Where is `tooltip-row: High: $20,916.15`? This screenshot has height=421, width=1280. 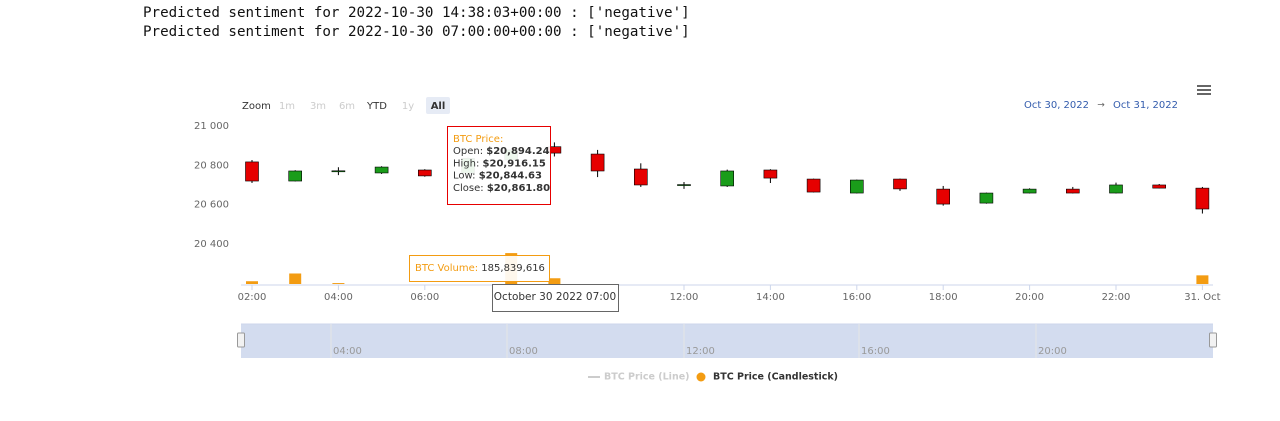 tooltip-row: High: $20,916.15 is located at coordinates (499, 163).